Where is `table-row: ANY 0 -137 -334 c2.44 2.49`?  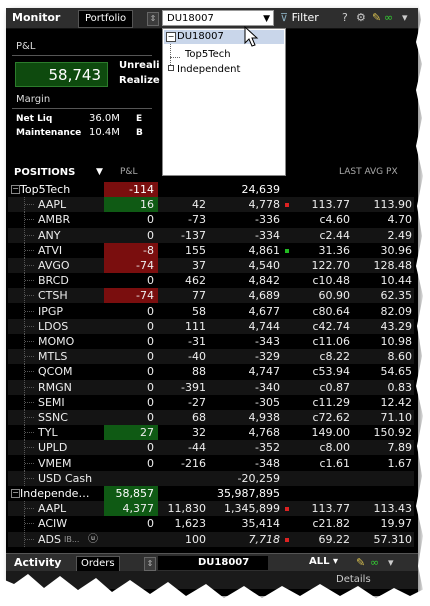
table-row: ANY 0 -137 -334 c2.44 2.49 is located at coordinates (211, 235).